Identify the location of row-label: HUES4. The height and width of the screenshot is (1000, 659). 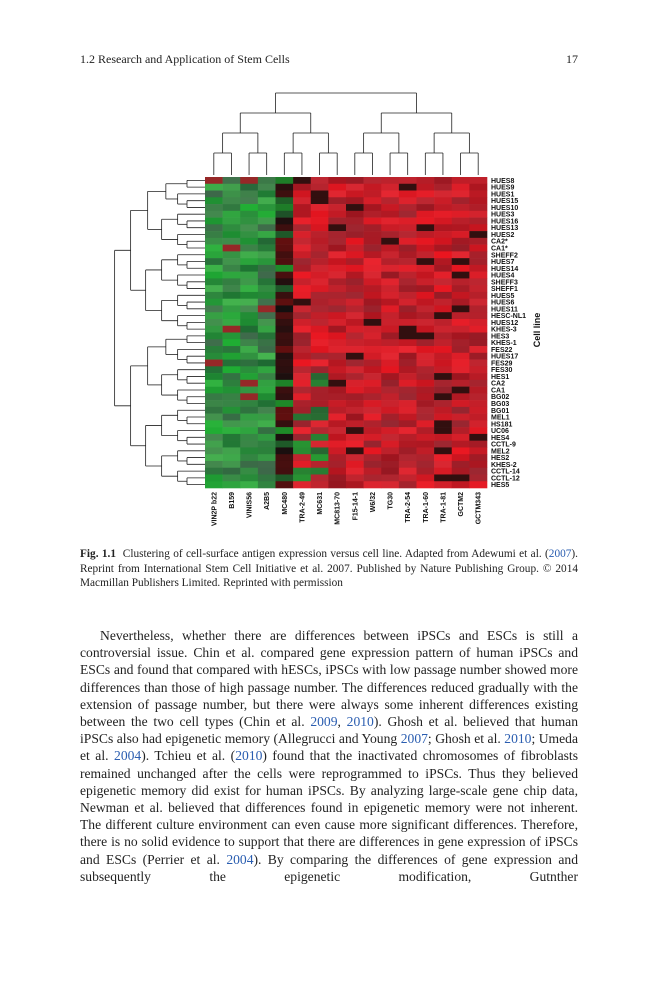
(502, 276).